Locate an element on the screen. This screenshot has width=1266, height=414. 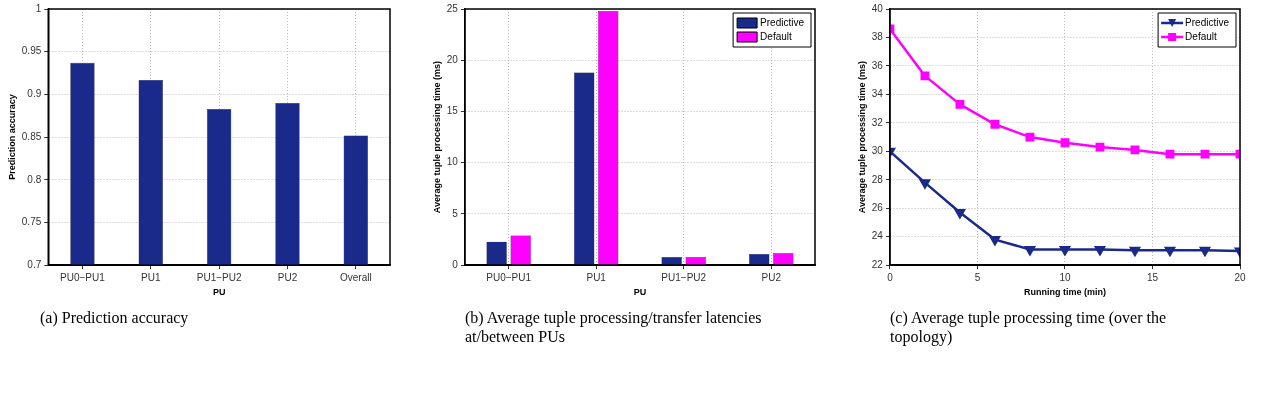
y-tick-label: 28 is located at coordinates (877, 179).